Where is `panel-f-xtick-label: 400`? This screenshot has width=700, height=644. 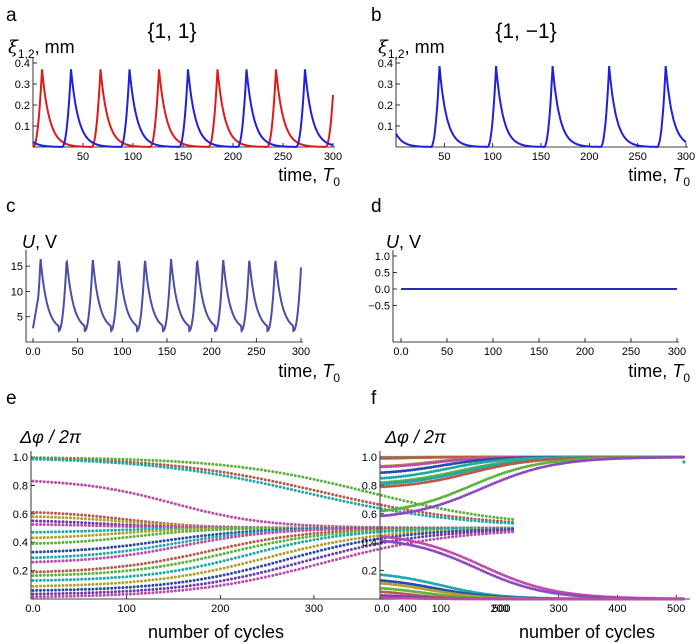
panel-f-xtick-label: 400 is located at coordinates (617, 609).